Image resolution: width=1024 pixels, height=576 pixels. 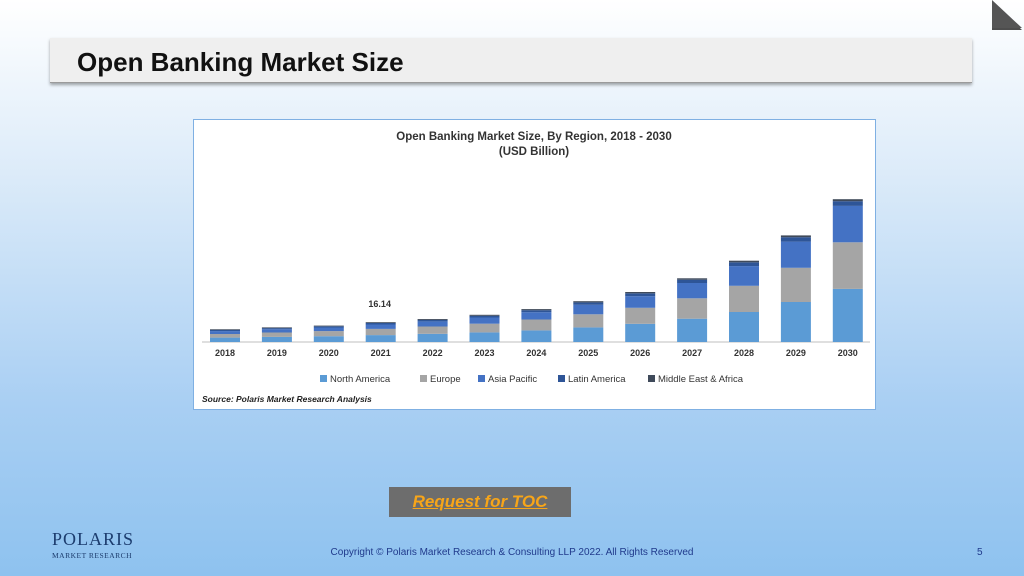 What do you see at coordinates (276, 334) in the screenshot?
I see `bar-segment-europe-2019` at bounding box center [276, 334].